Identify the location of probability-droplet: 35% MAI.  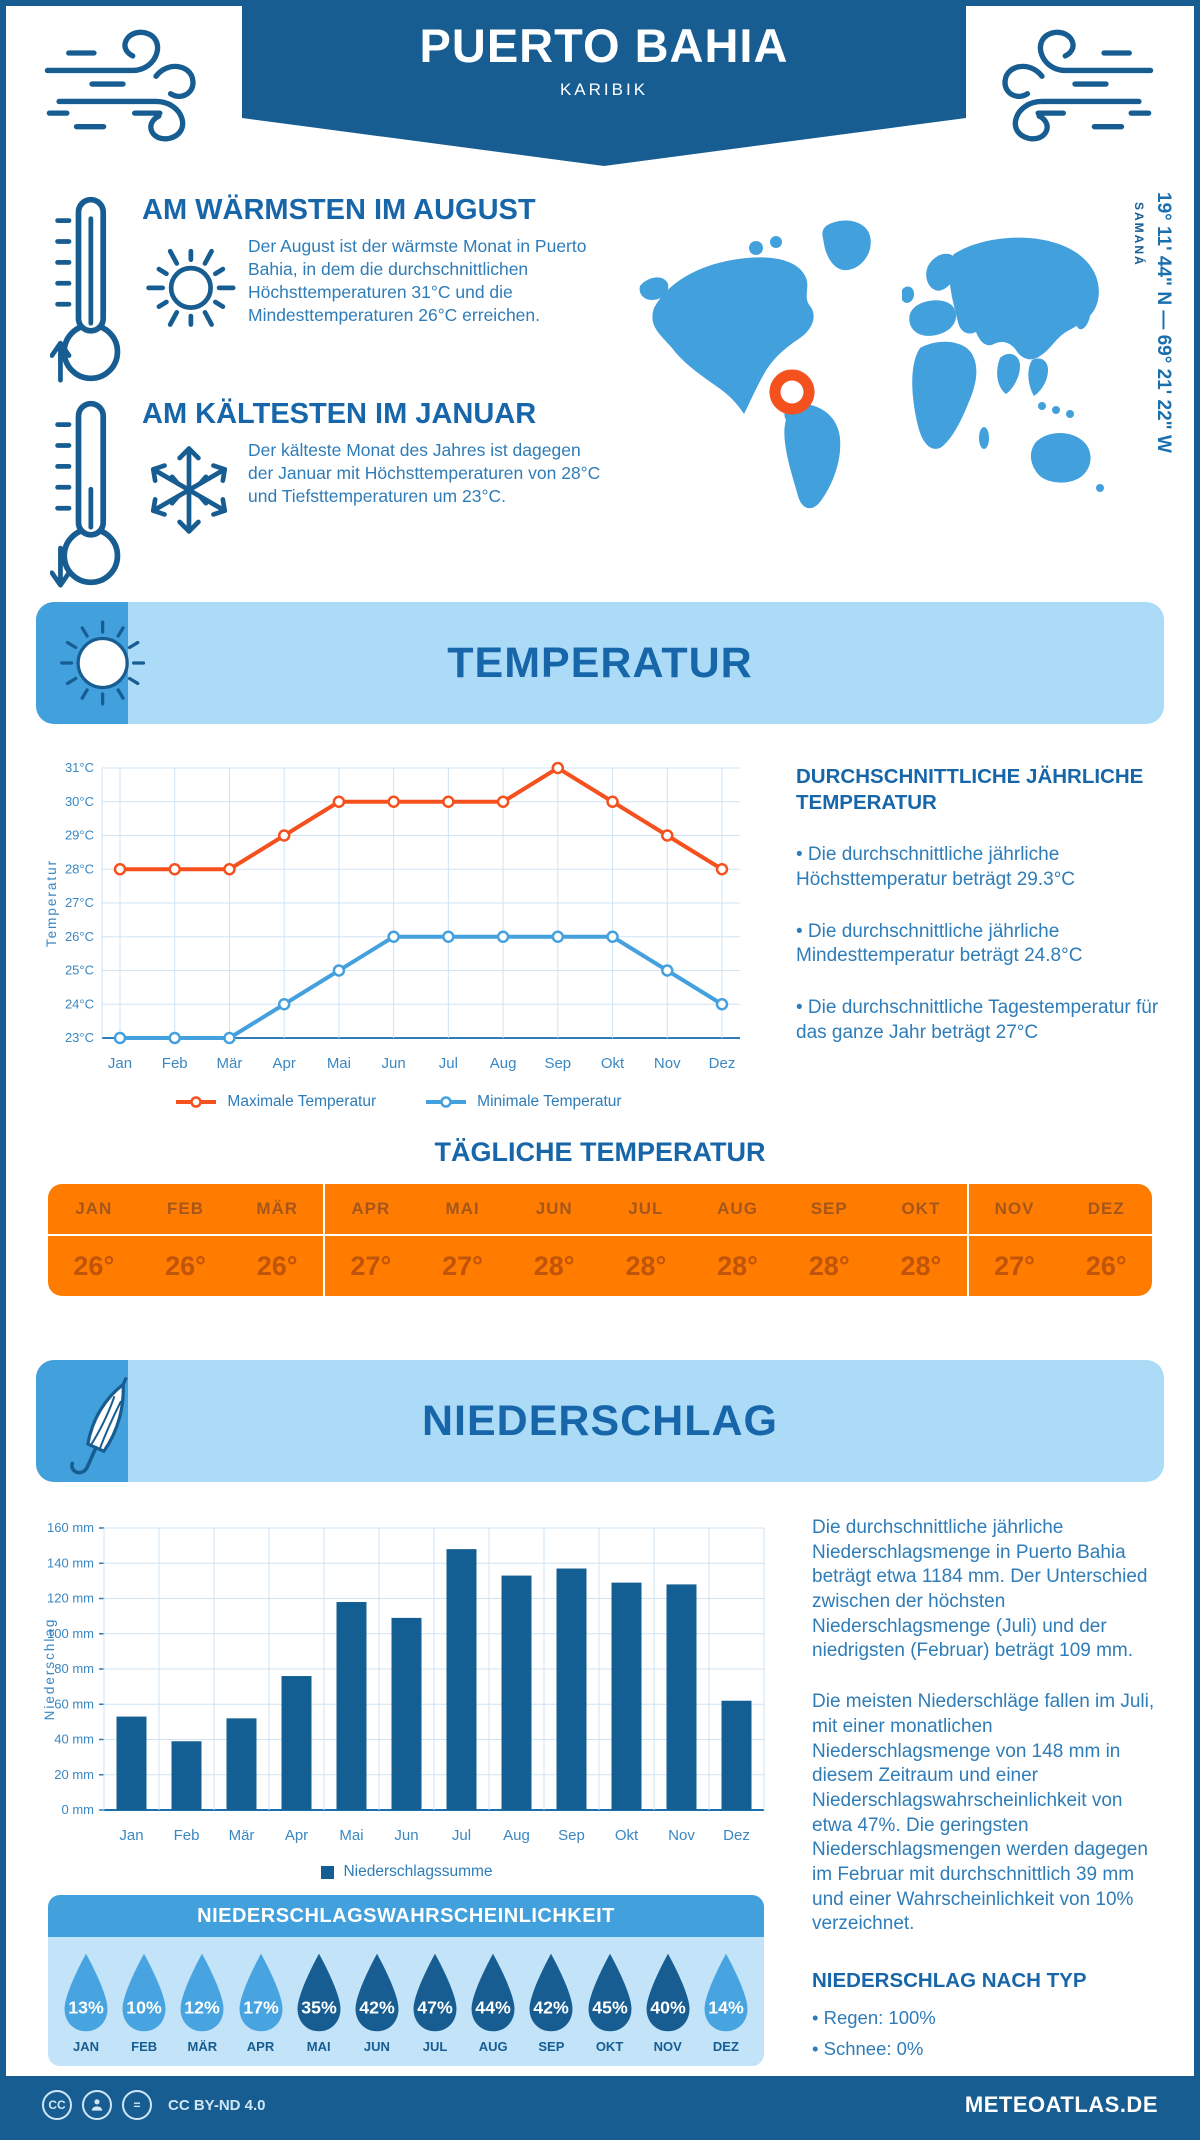
(319, 2002).